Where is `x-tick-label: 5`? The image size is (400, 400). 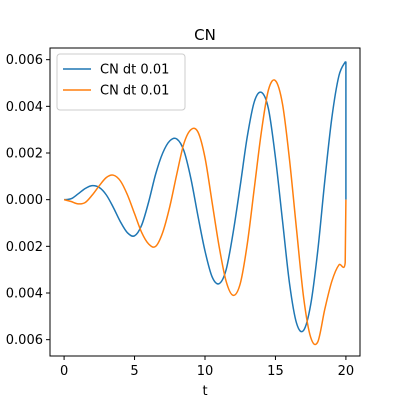 x-tick-label: 5 is located at coordinates (134, 371).